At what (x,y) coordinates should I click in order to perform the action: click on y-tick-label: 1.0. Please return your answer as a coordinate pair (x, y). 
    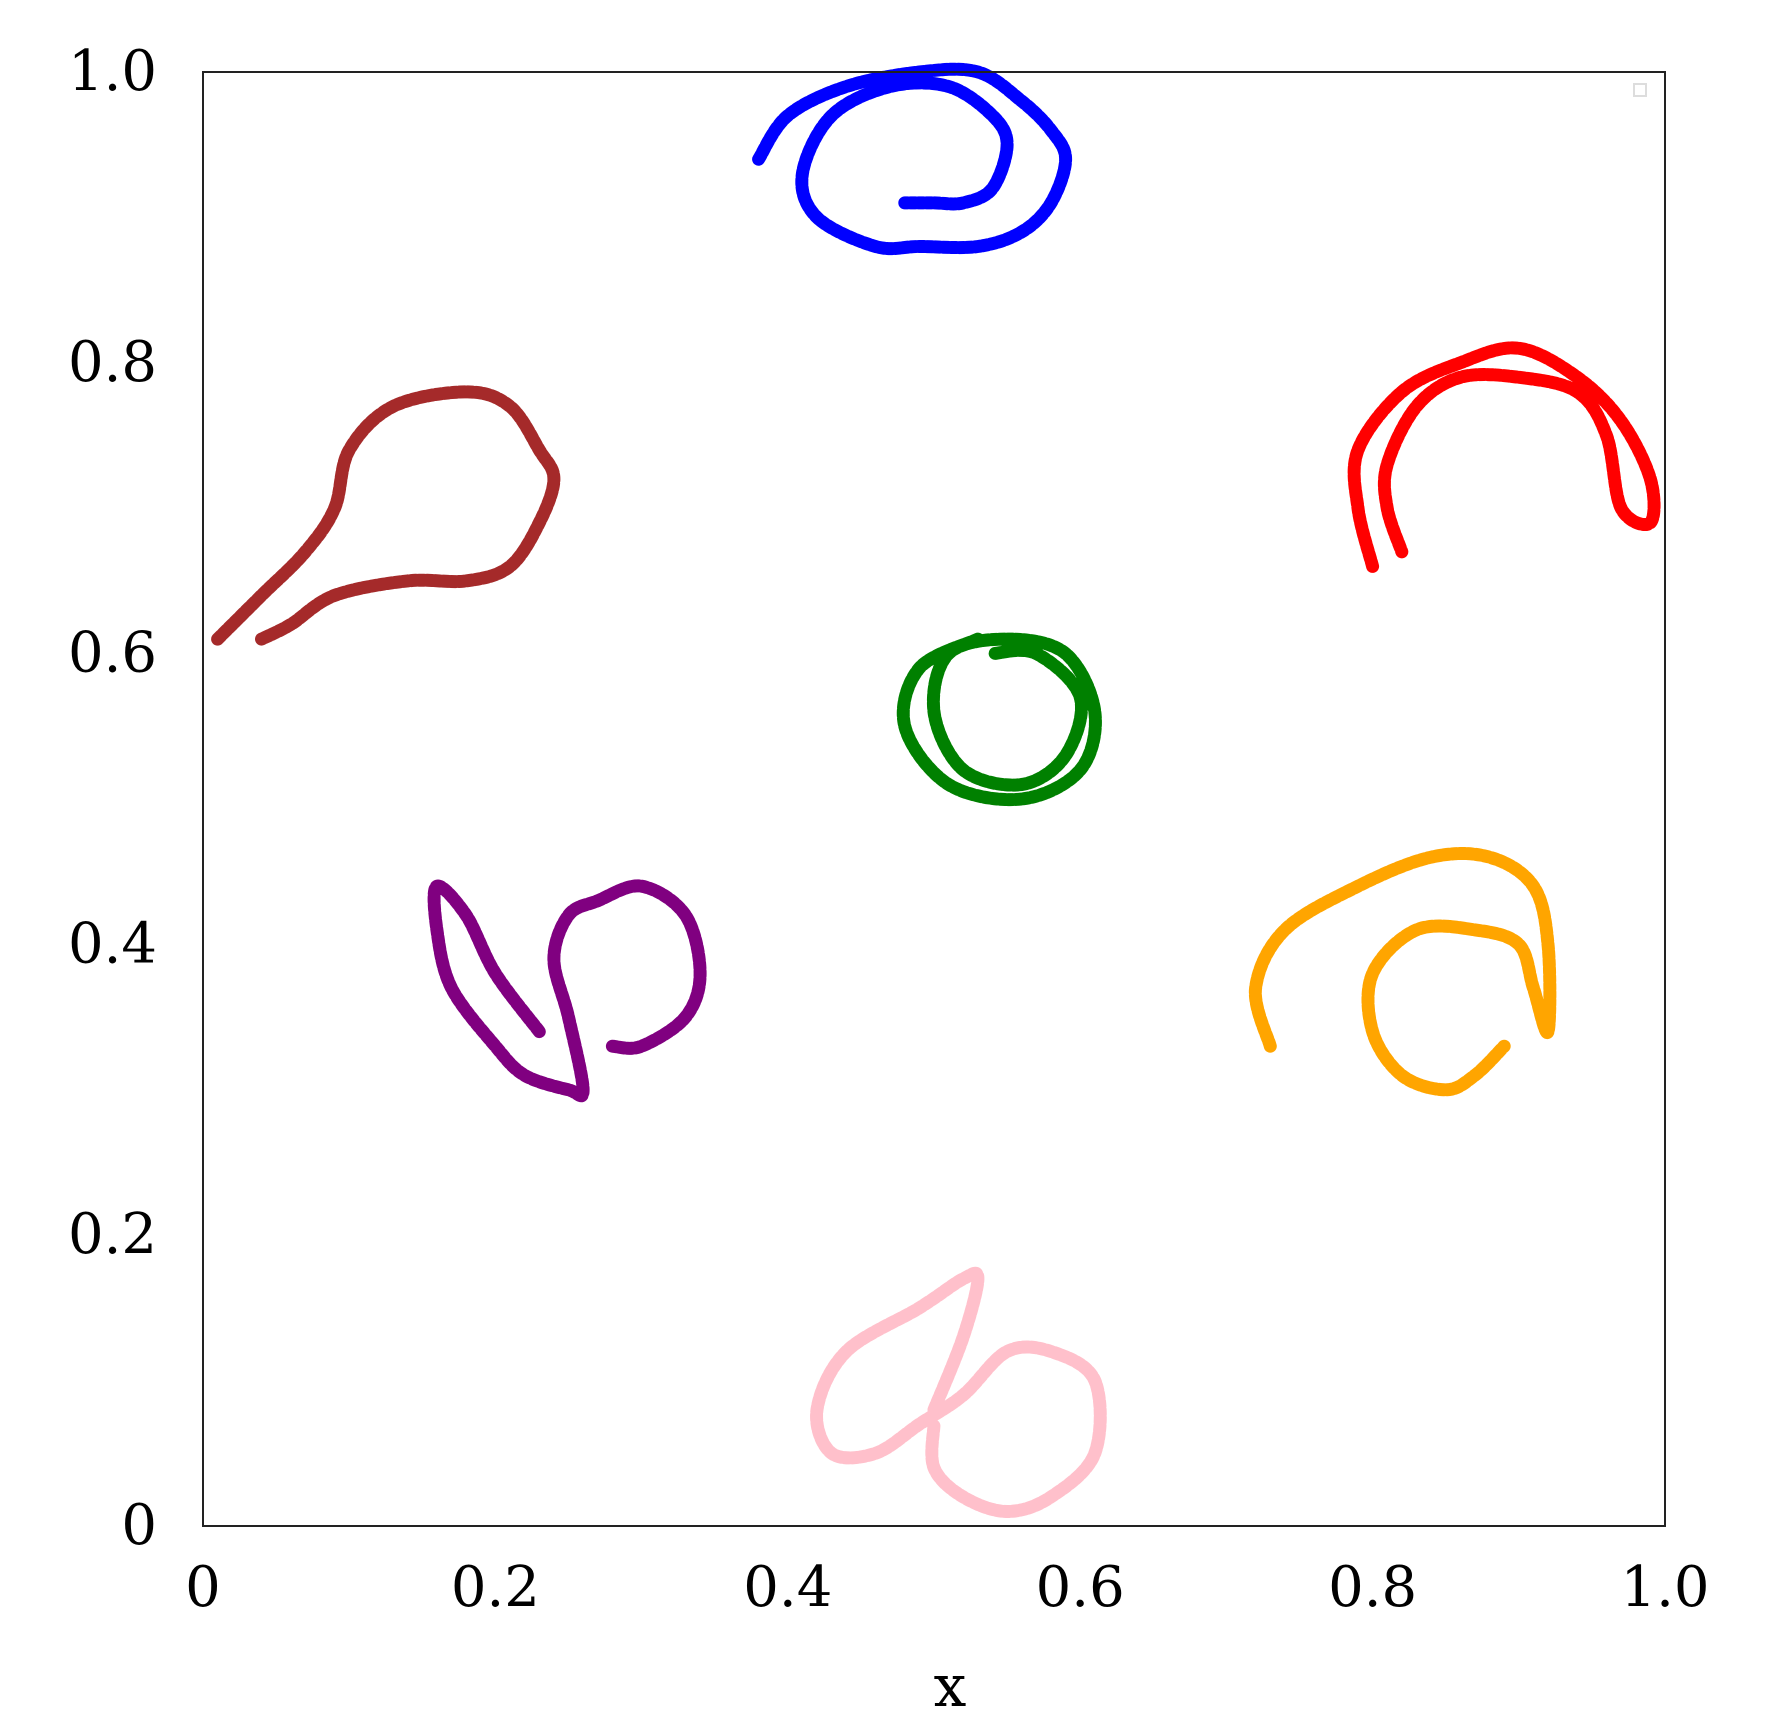
    Looking at the image, I should click on (112, 71).